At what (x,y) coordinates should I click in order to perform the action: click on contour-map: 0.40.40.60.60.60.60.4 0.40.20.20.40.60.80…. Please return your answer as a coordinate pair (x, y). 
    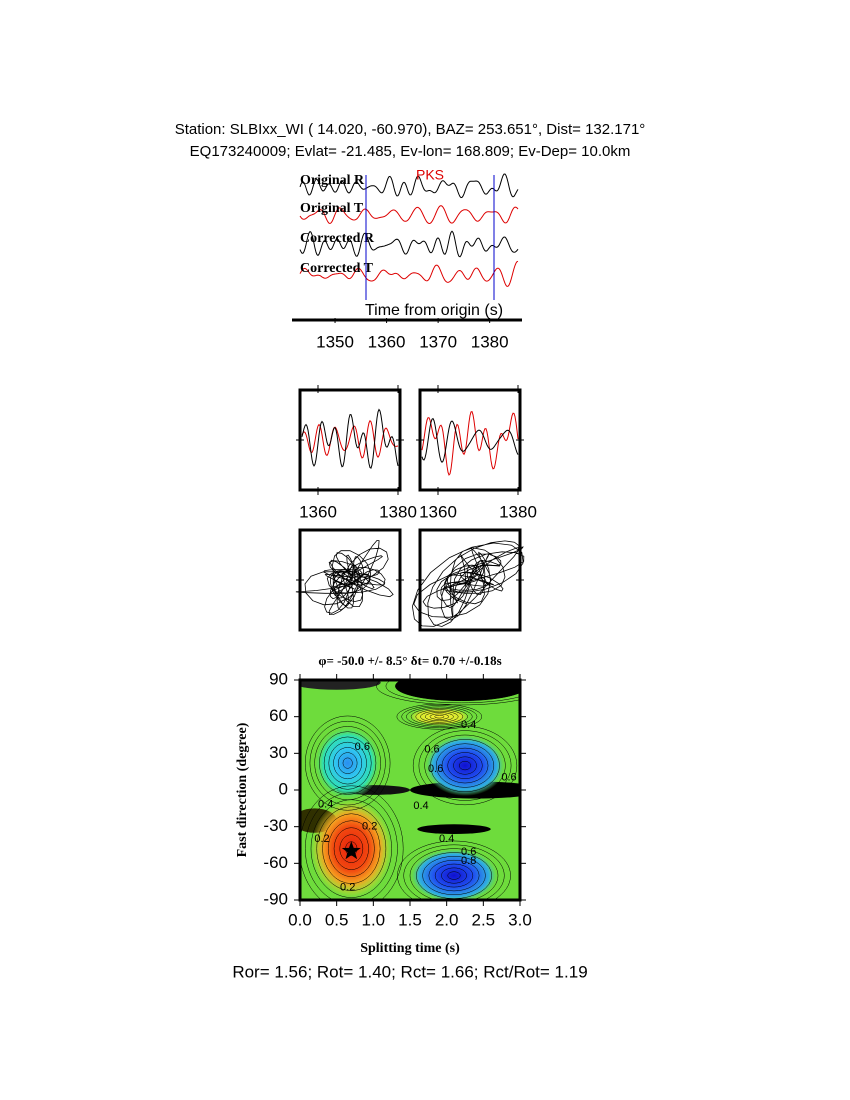
    Looking at the image, I should click on (410, 790).